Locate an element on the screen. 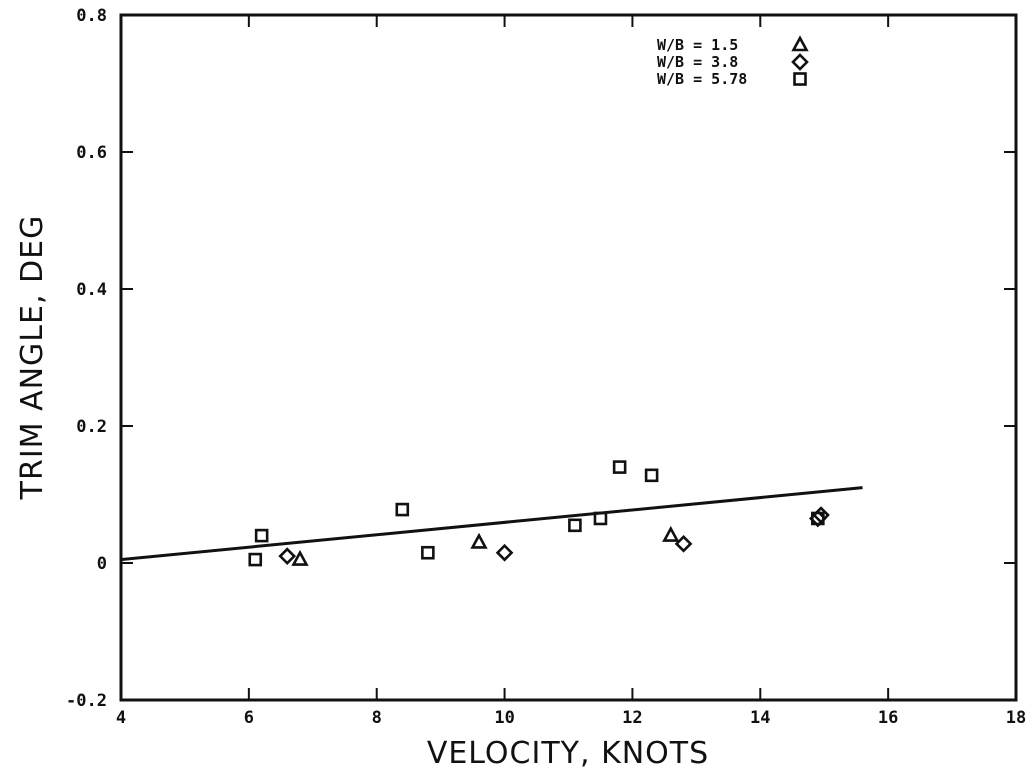 The image size is (1033, 779). legend: W/B = 1.5W/B = 3.8W/B = 5.78 is located at coordinates (733, 61).